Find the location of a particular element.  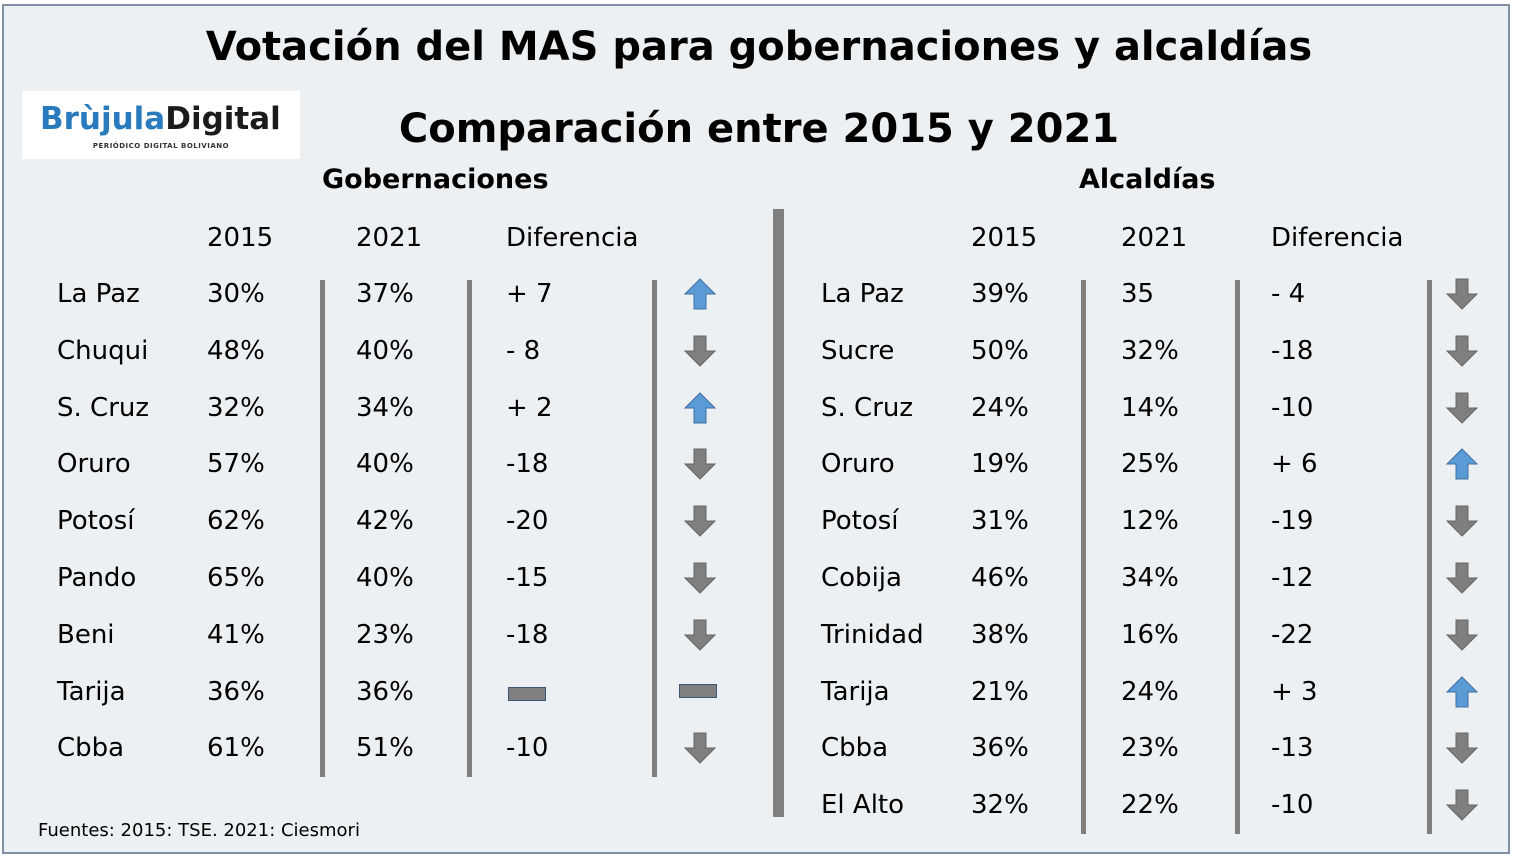

difference-value: -19 is located at coordinates (1292, 521).